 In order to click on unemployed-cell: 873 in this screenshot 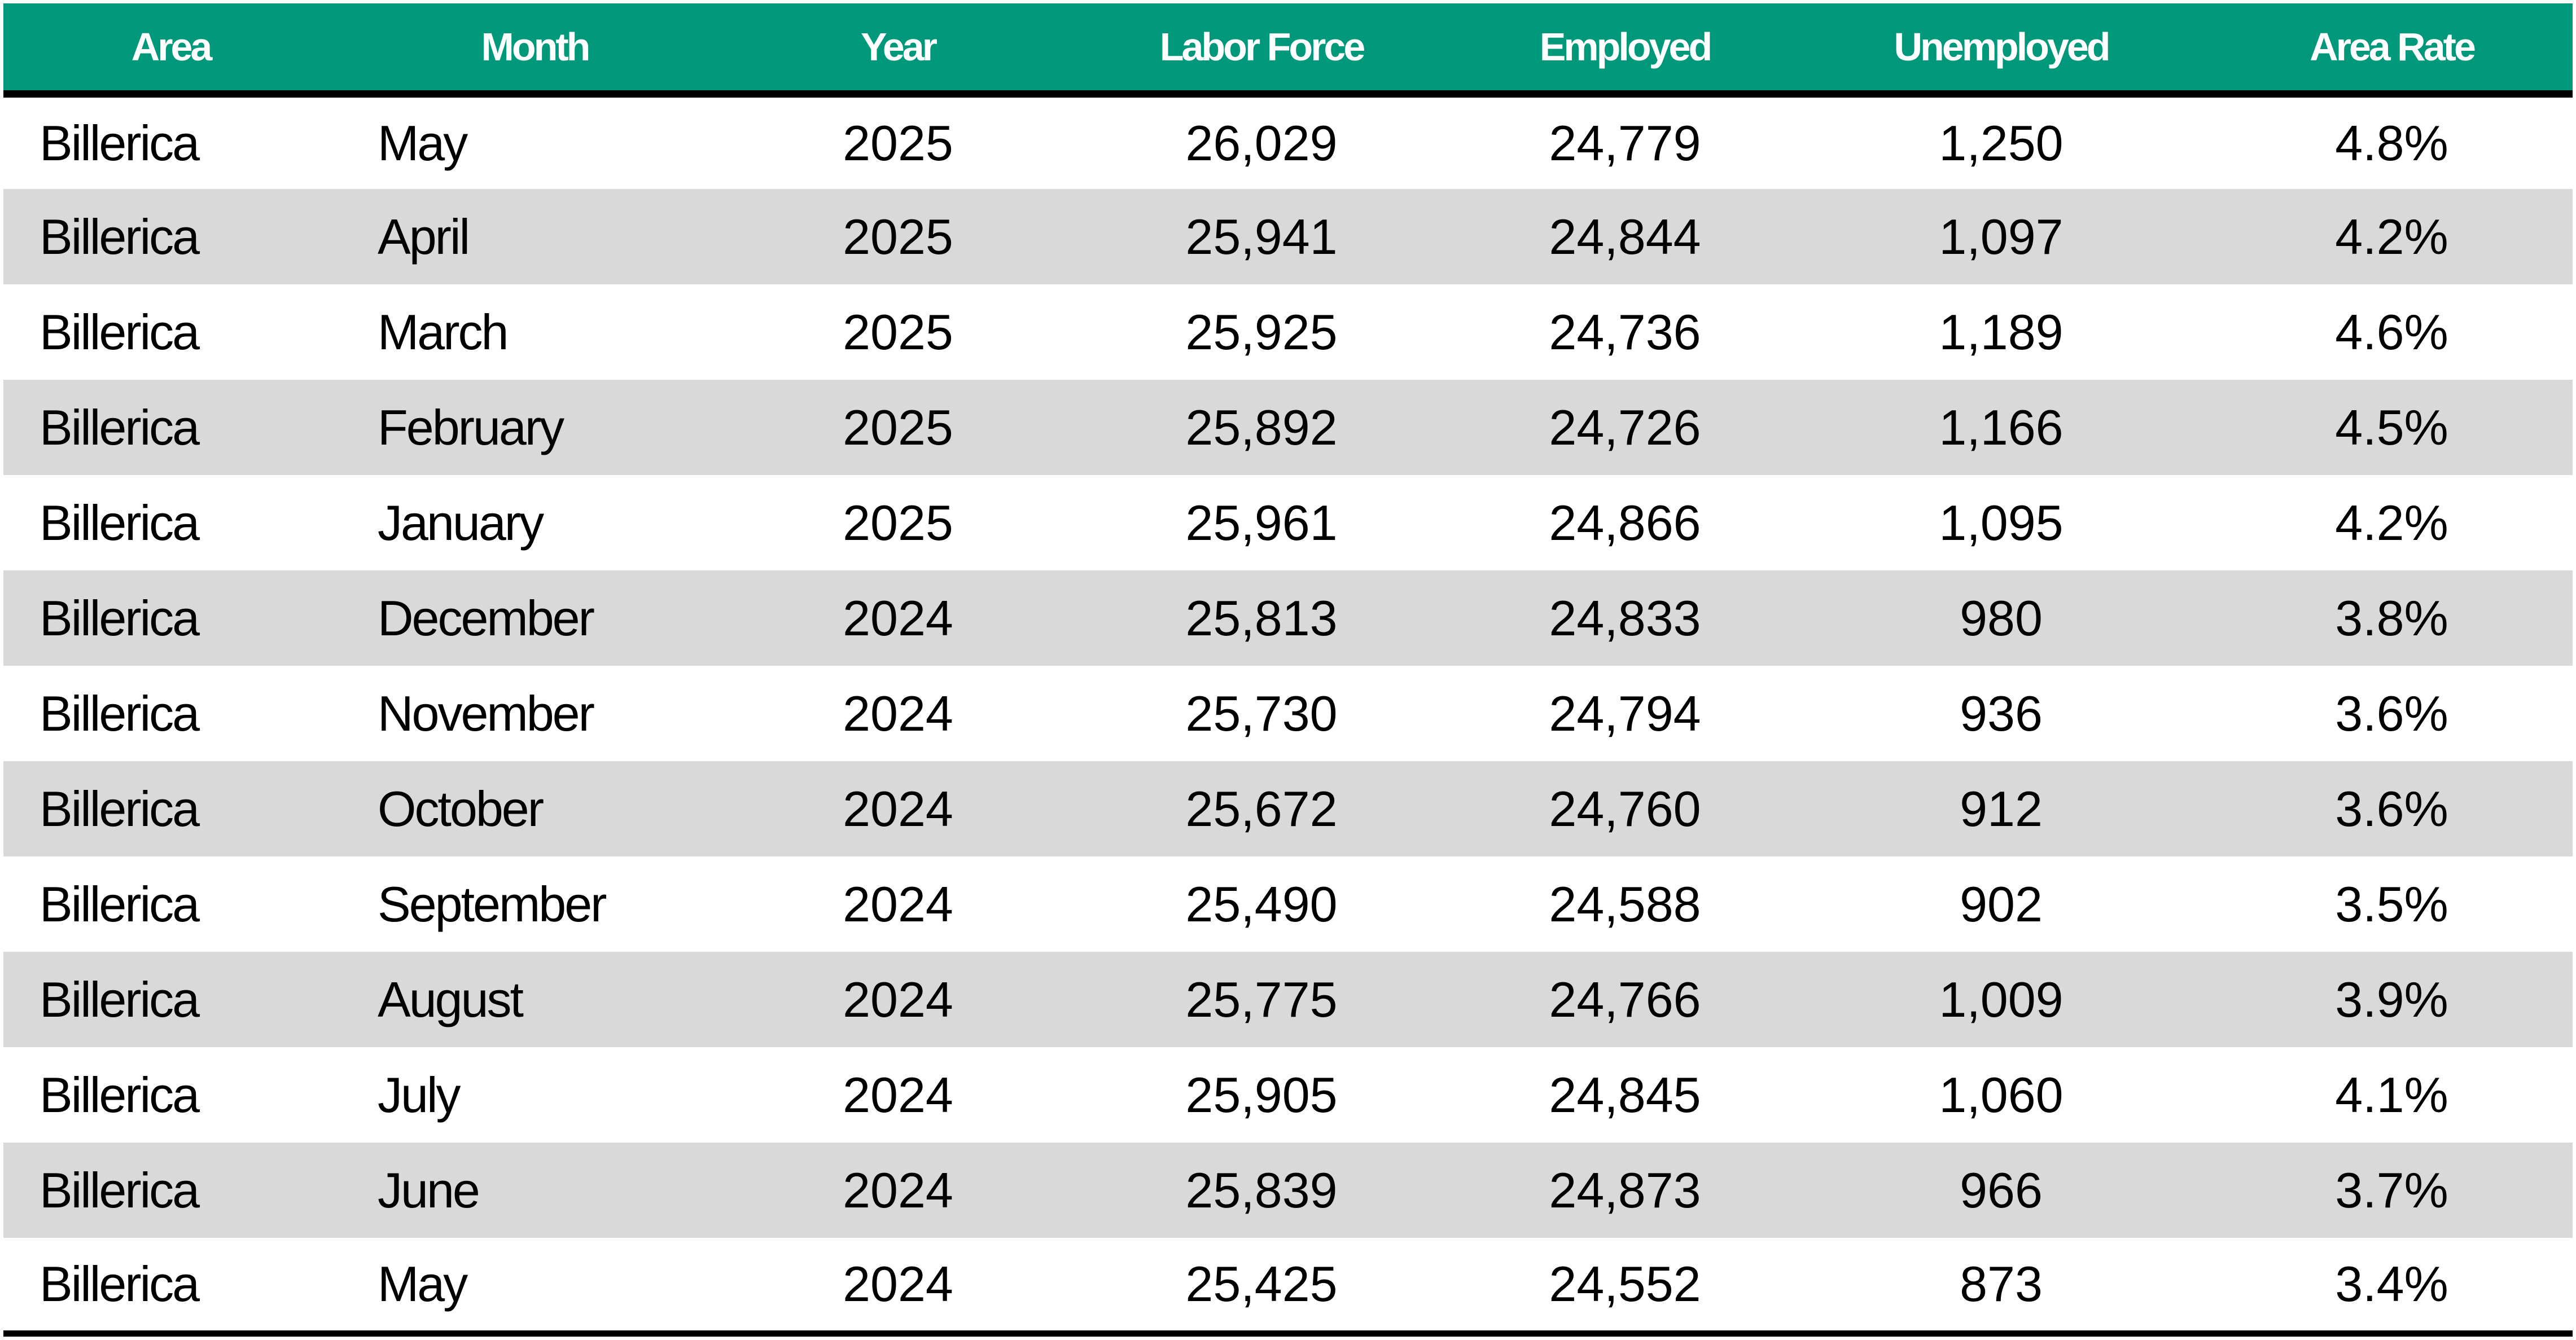, I will do `click(2001, 1287)`.